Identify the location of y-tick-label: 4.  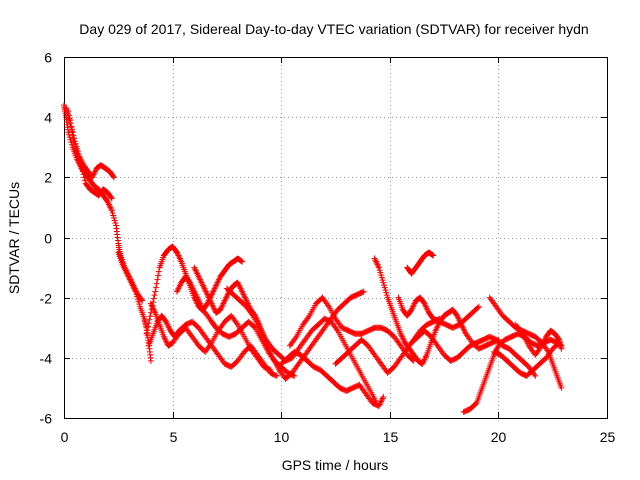
(48, 118).